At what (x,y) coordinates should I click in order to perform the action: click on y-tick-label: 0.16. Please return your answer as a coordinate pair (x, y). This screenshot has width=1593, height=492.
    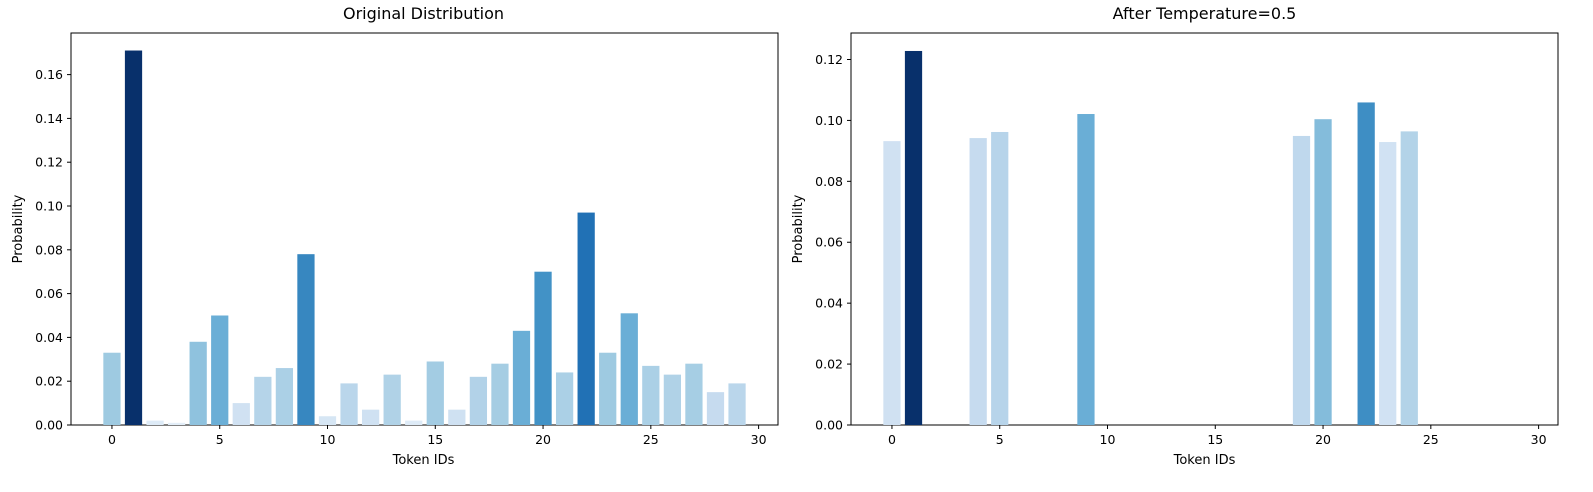
    Looking at the image, I should click on (49, 74).